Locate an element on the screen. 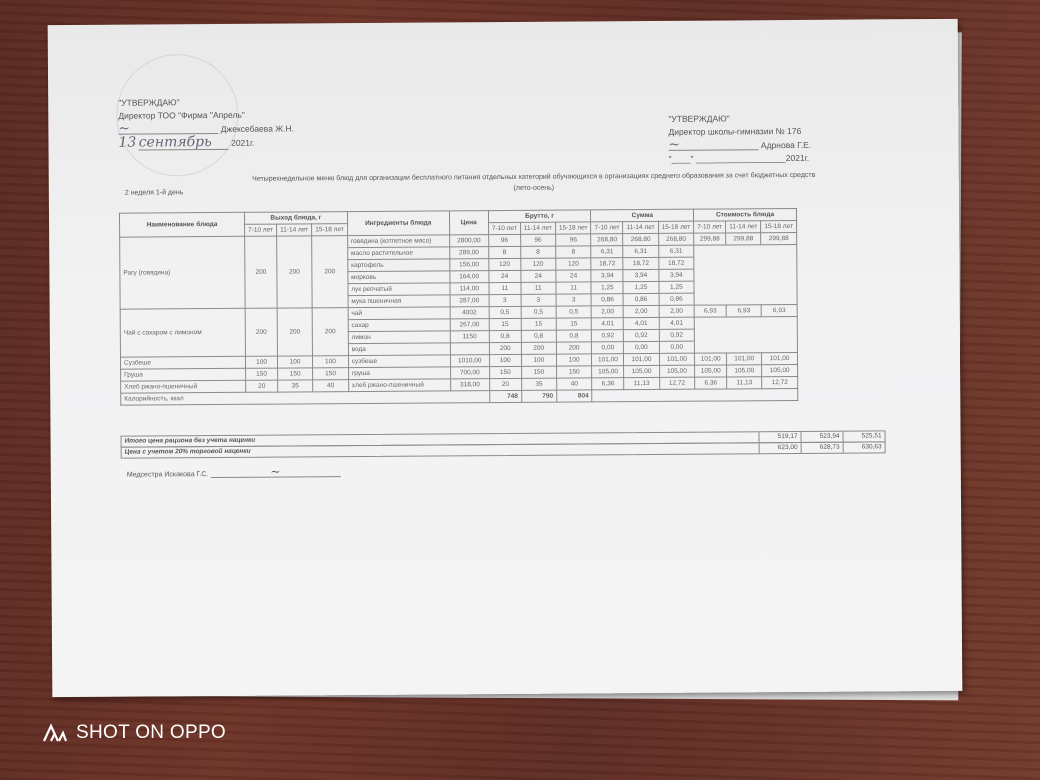 The image size is (1040, 780). ingredient-name: говядина (котлетное мясо) is located at coordinates (398, 241).